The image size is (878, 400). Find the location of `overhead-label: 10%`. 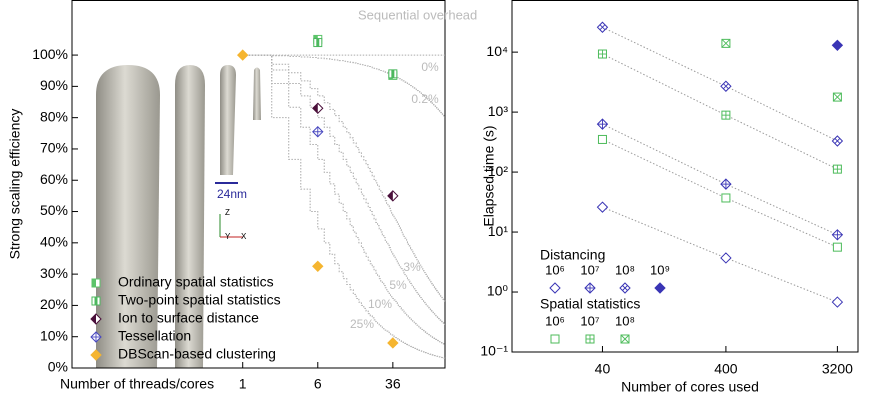

overhead-label: 10% is located at coordinates (380, 304).